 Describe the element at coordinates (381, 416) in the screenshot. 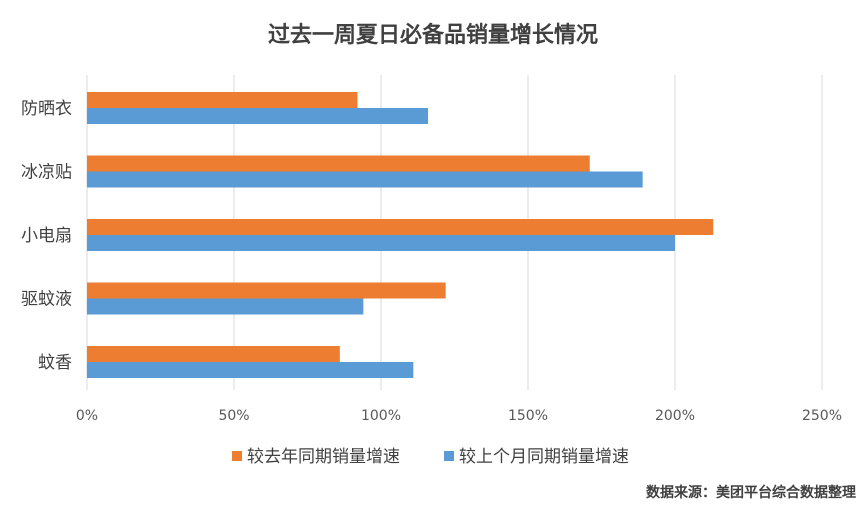

I see `x-tick-label: 100%` at that location.